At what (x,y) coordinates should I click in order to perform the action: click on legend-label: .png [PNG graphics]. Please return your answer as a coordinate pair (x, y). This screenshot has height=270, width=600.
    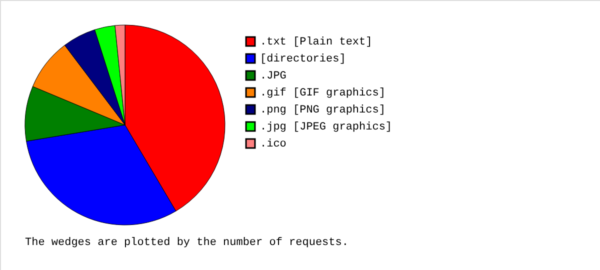
    Looking at the image, I should click on (323, 110).